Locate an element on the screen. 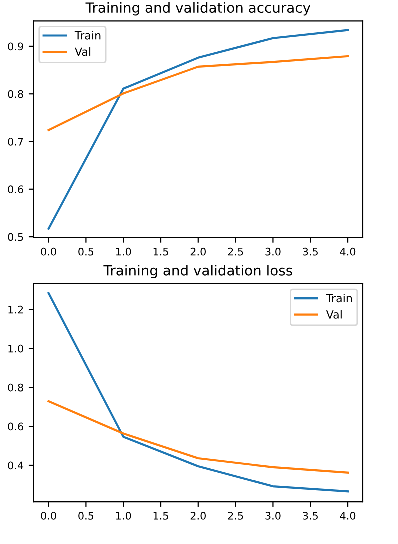 The height and width of the screenshot is (544, 398). chart-title: Training and validation loss is located at coordinates (198, 272).